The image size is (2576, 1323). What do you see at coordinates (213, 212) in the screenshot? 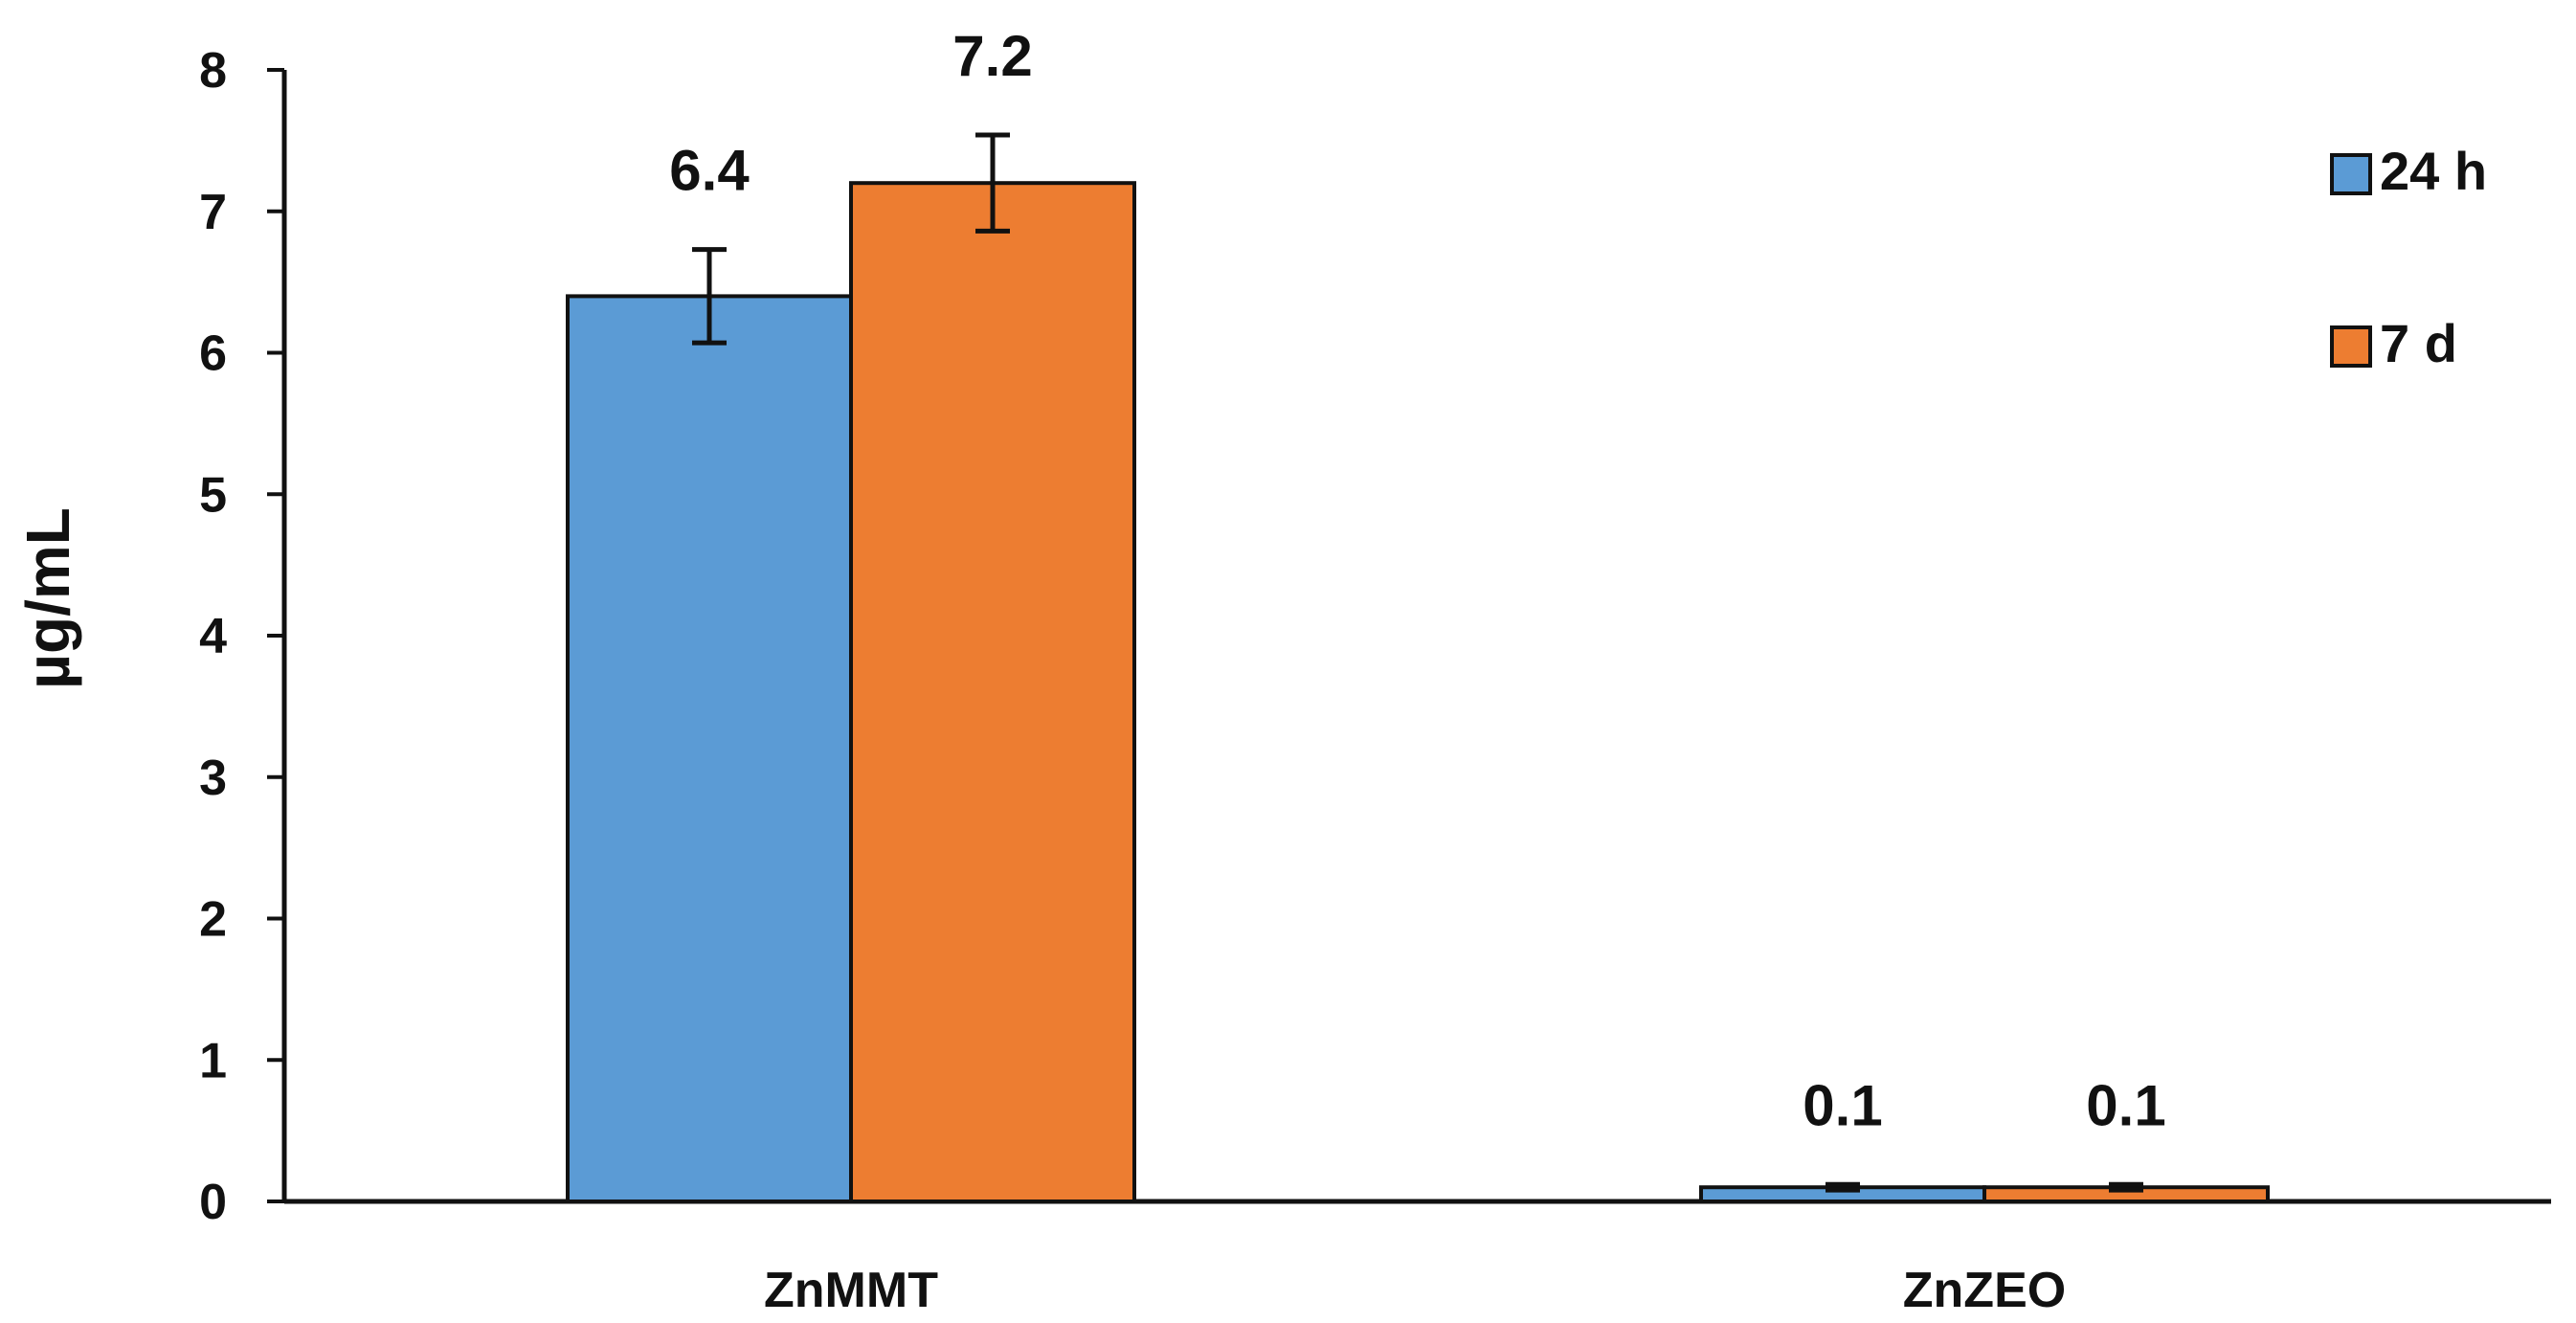
I see `y-tick-label: 7` at bounding box center [213, 212].